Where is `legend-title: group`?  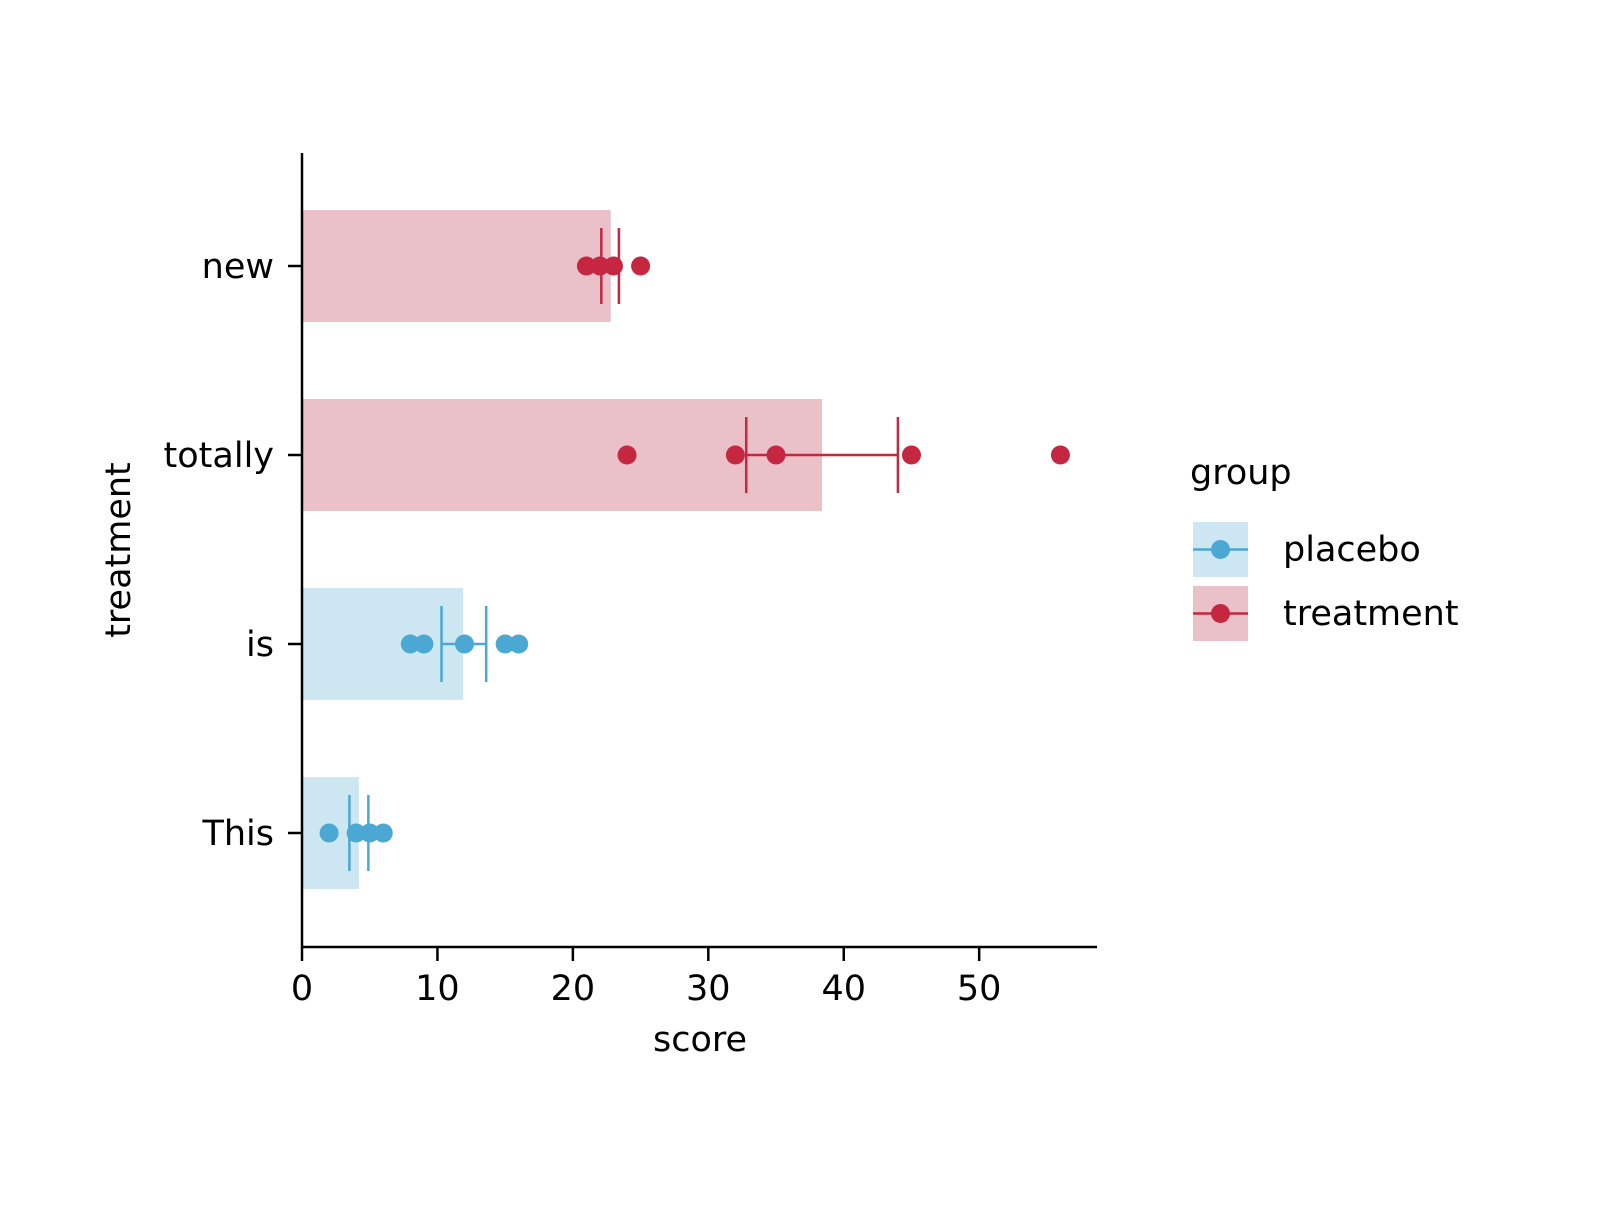 legend-title: group is located at coordinates (1241, 473).